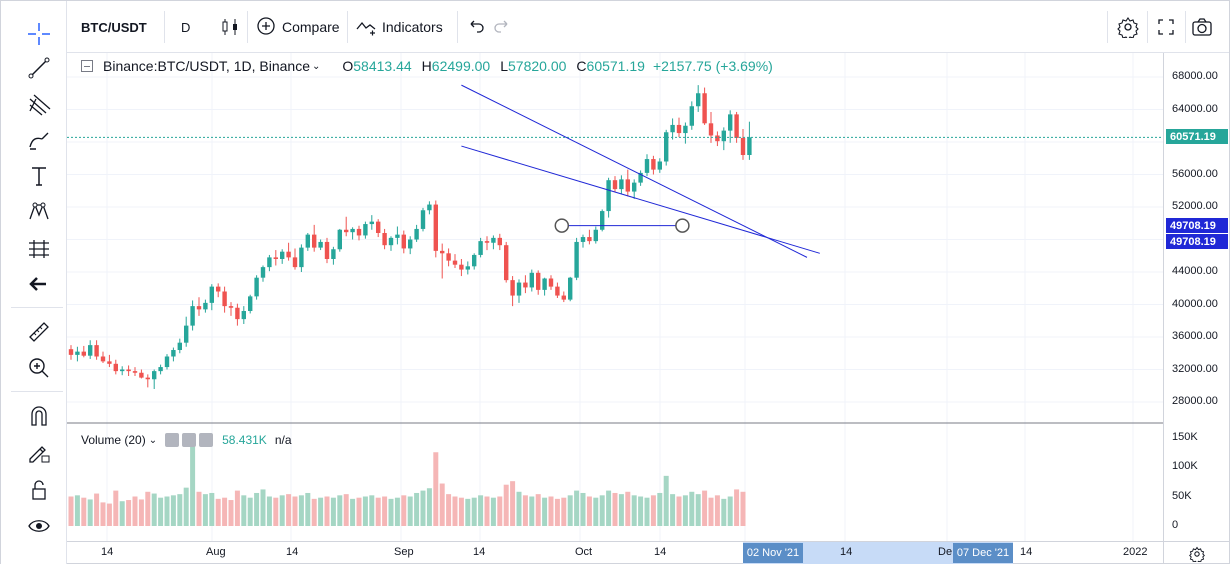 The width and height of the screenshot is (1230, 564). Describe the element at coordinates (1195, 303) in the screenshot. I see `price-tick-label: 40000.00` at that location.